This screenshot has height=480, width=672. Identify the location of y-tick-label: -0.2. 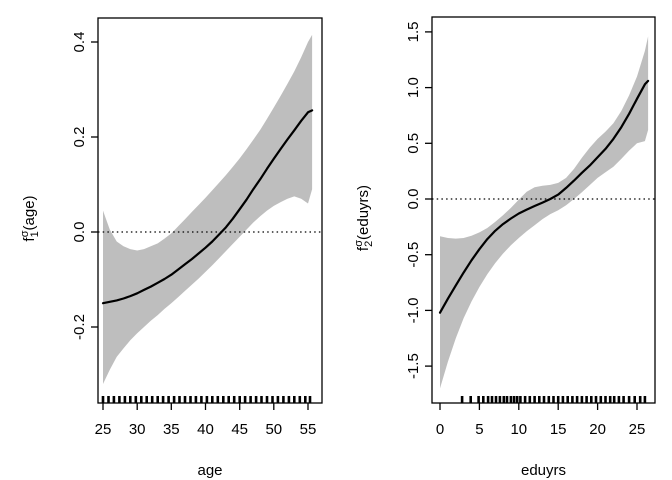
(79, 327).